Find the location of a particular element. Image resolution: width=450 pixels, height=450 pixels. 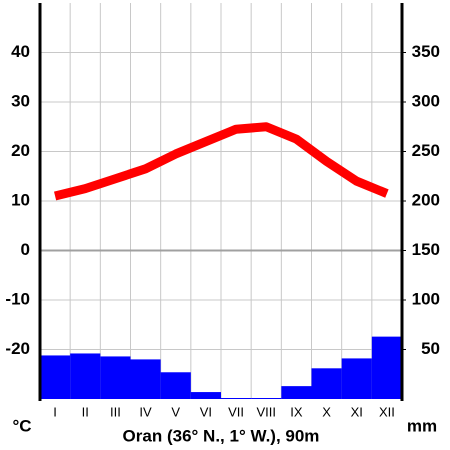

y2-unit: mm is located at coordinates (422, 425).